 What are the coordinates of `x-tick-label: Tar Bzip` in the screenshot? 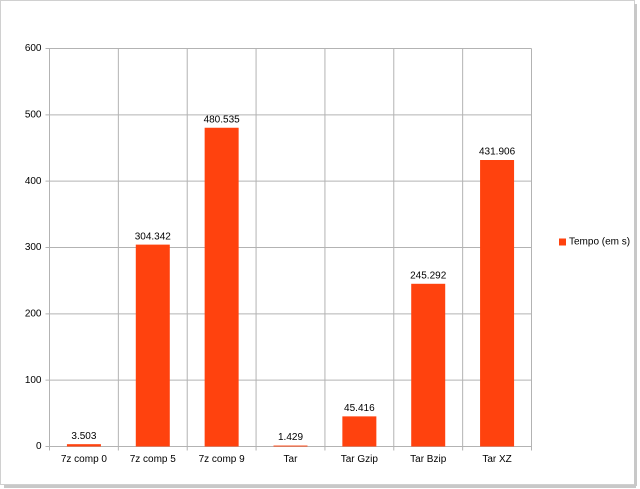 It's located at (428, 459).